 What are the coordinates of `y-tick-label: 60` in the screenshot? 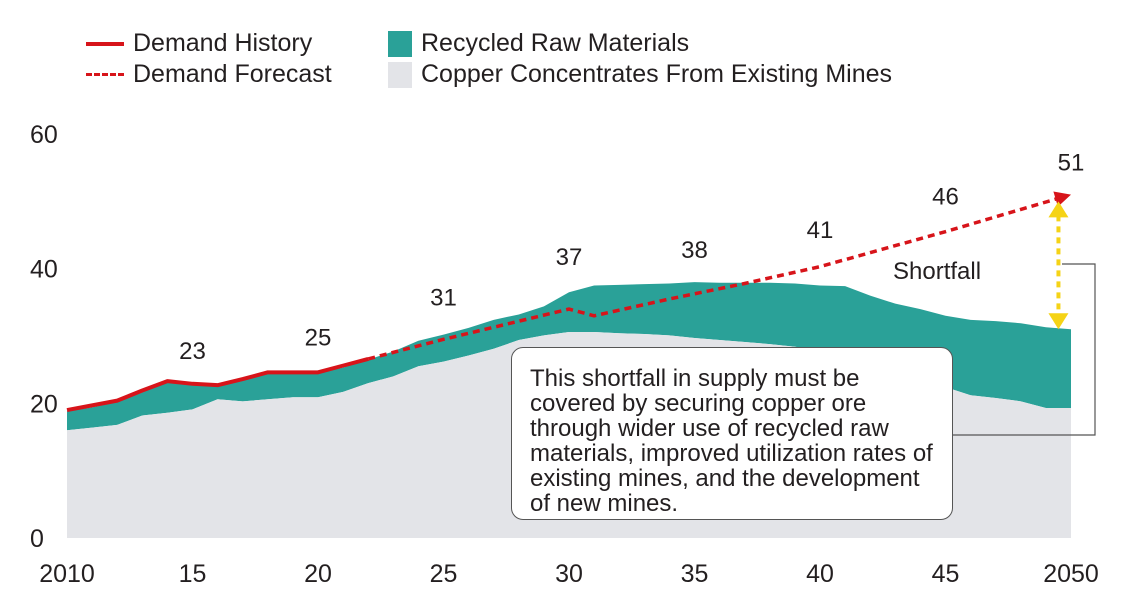 It's located at (44, 135).